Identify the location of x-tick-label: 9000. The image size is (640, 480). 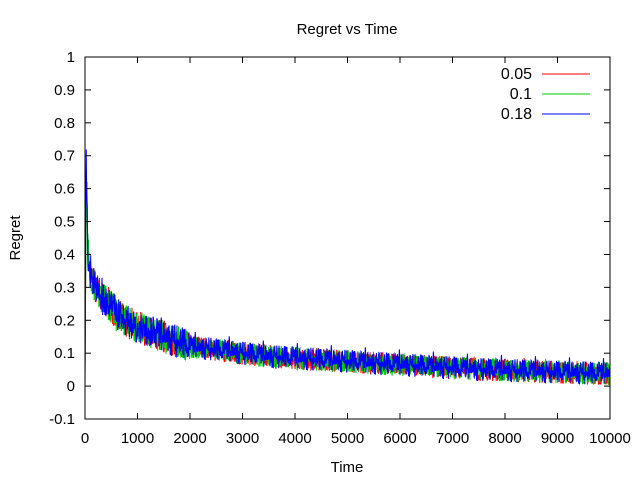
(557, 438).